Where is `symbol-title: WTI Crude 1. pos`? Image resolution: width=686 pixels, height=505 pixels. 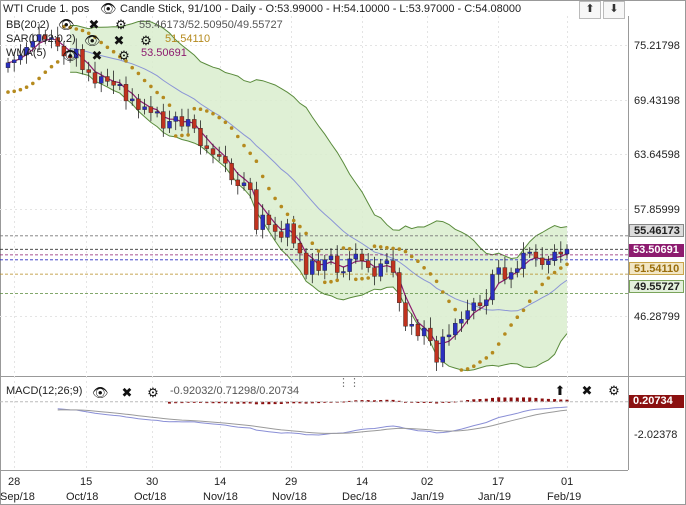
symbol-title: WTI Crude 1. pos is located at coordinates (46, 9).